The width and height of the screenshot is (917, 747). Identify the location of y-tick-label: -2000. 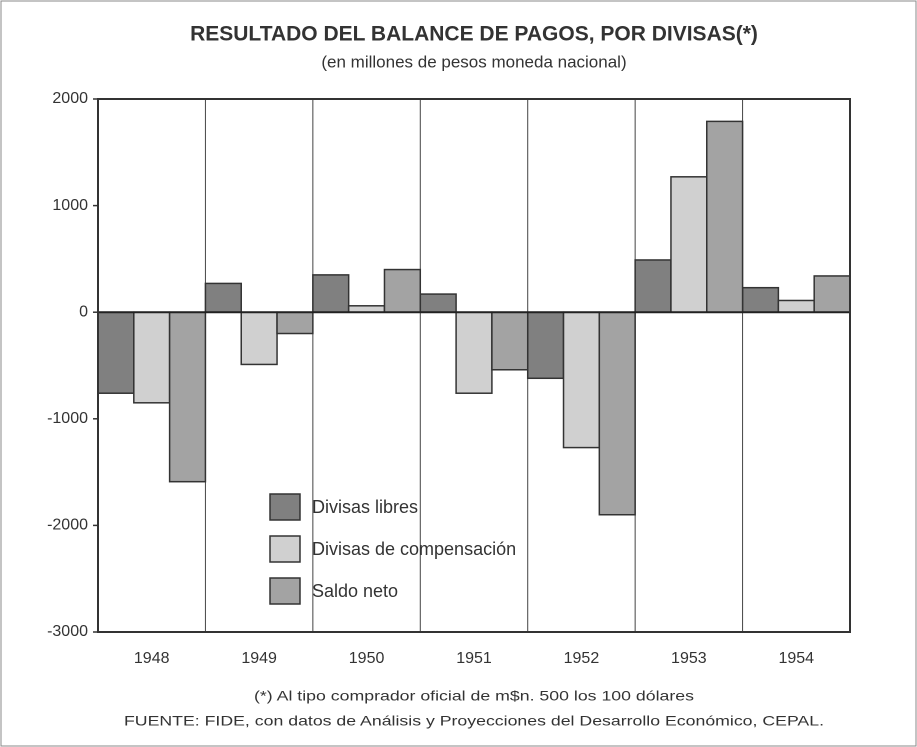
(67, 525).